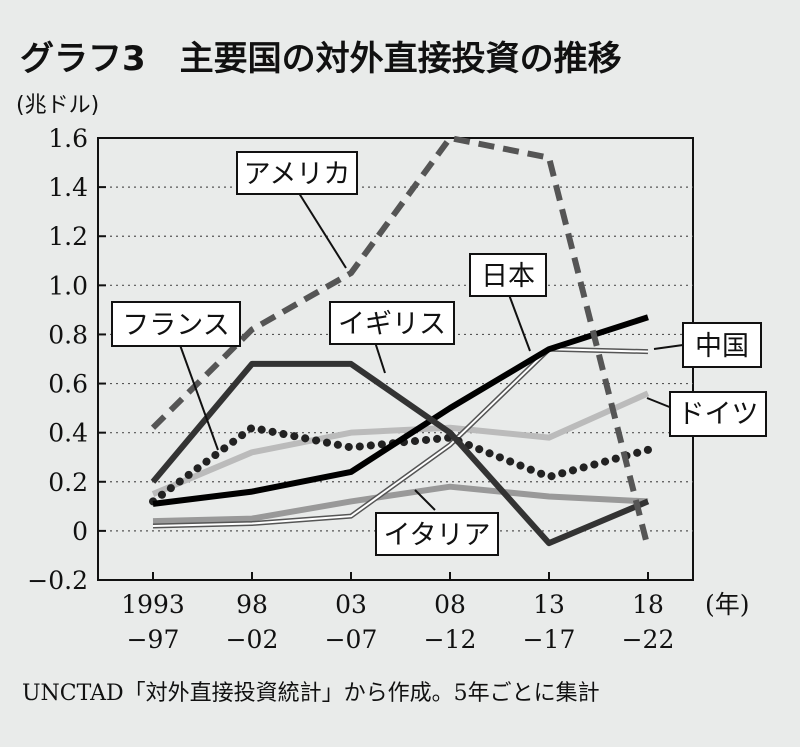 The height and width of the screenshot is (747, 800). I want to click on callout-germany: ドイツ, so click(706, 414).